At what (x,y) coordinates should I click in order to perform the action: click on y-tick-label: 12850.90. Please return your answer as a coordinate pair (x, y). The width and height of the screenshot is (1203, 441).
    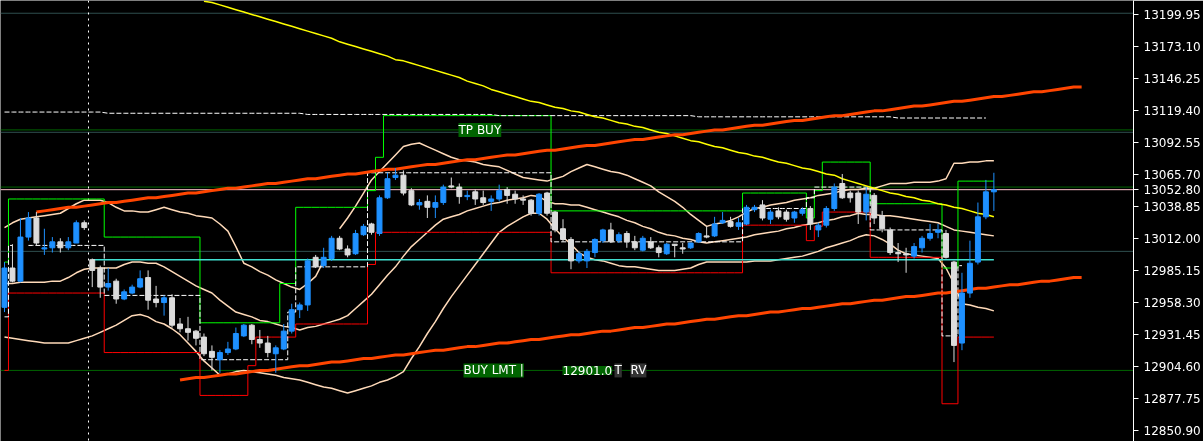
    Looking at the image, I should click on (1172, 430).